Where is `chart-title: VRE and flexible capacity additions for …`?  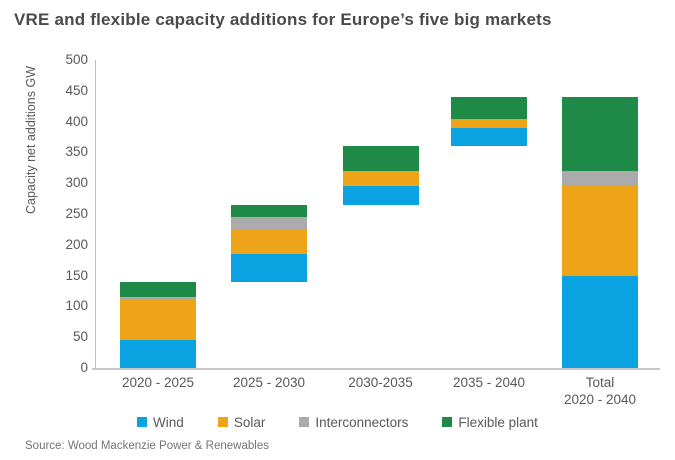 chart-title: VRE and flexible capacity additions for … is located at coordinates (283, 19).